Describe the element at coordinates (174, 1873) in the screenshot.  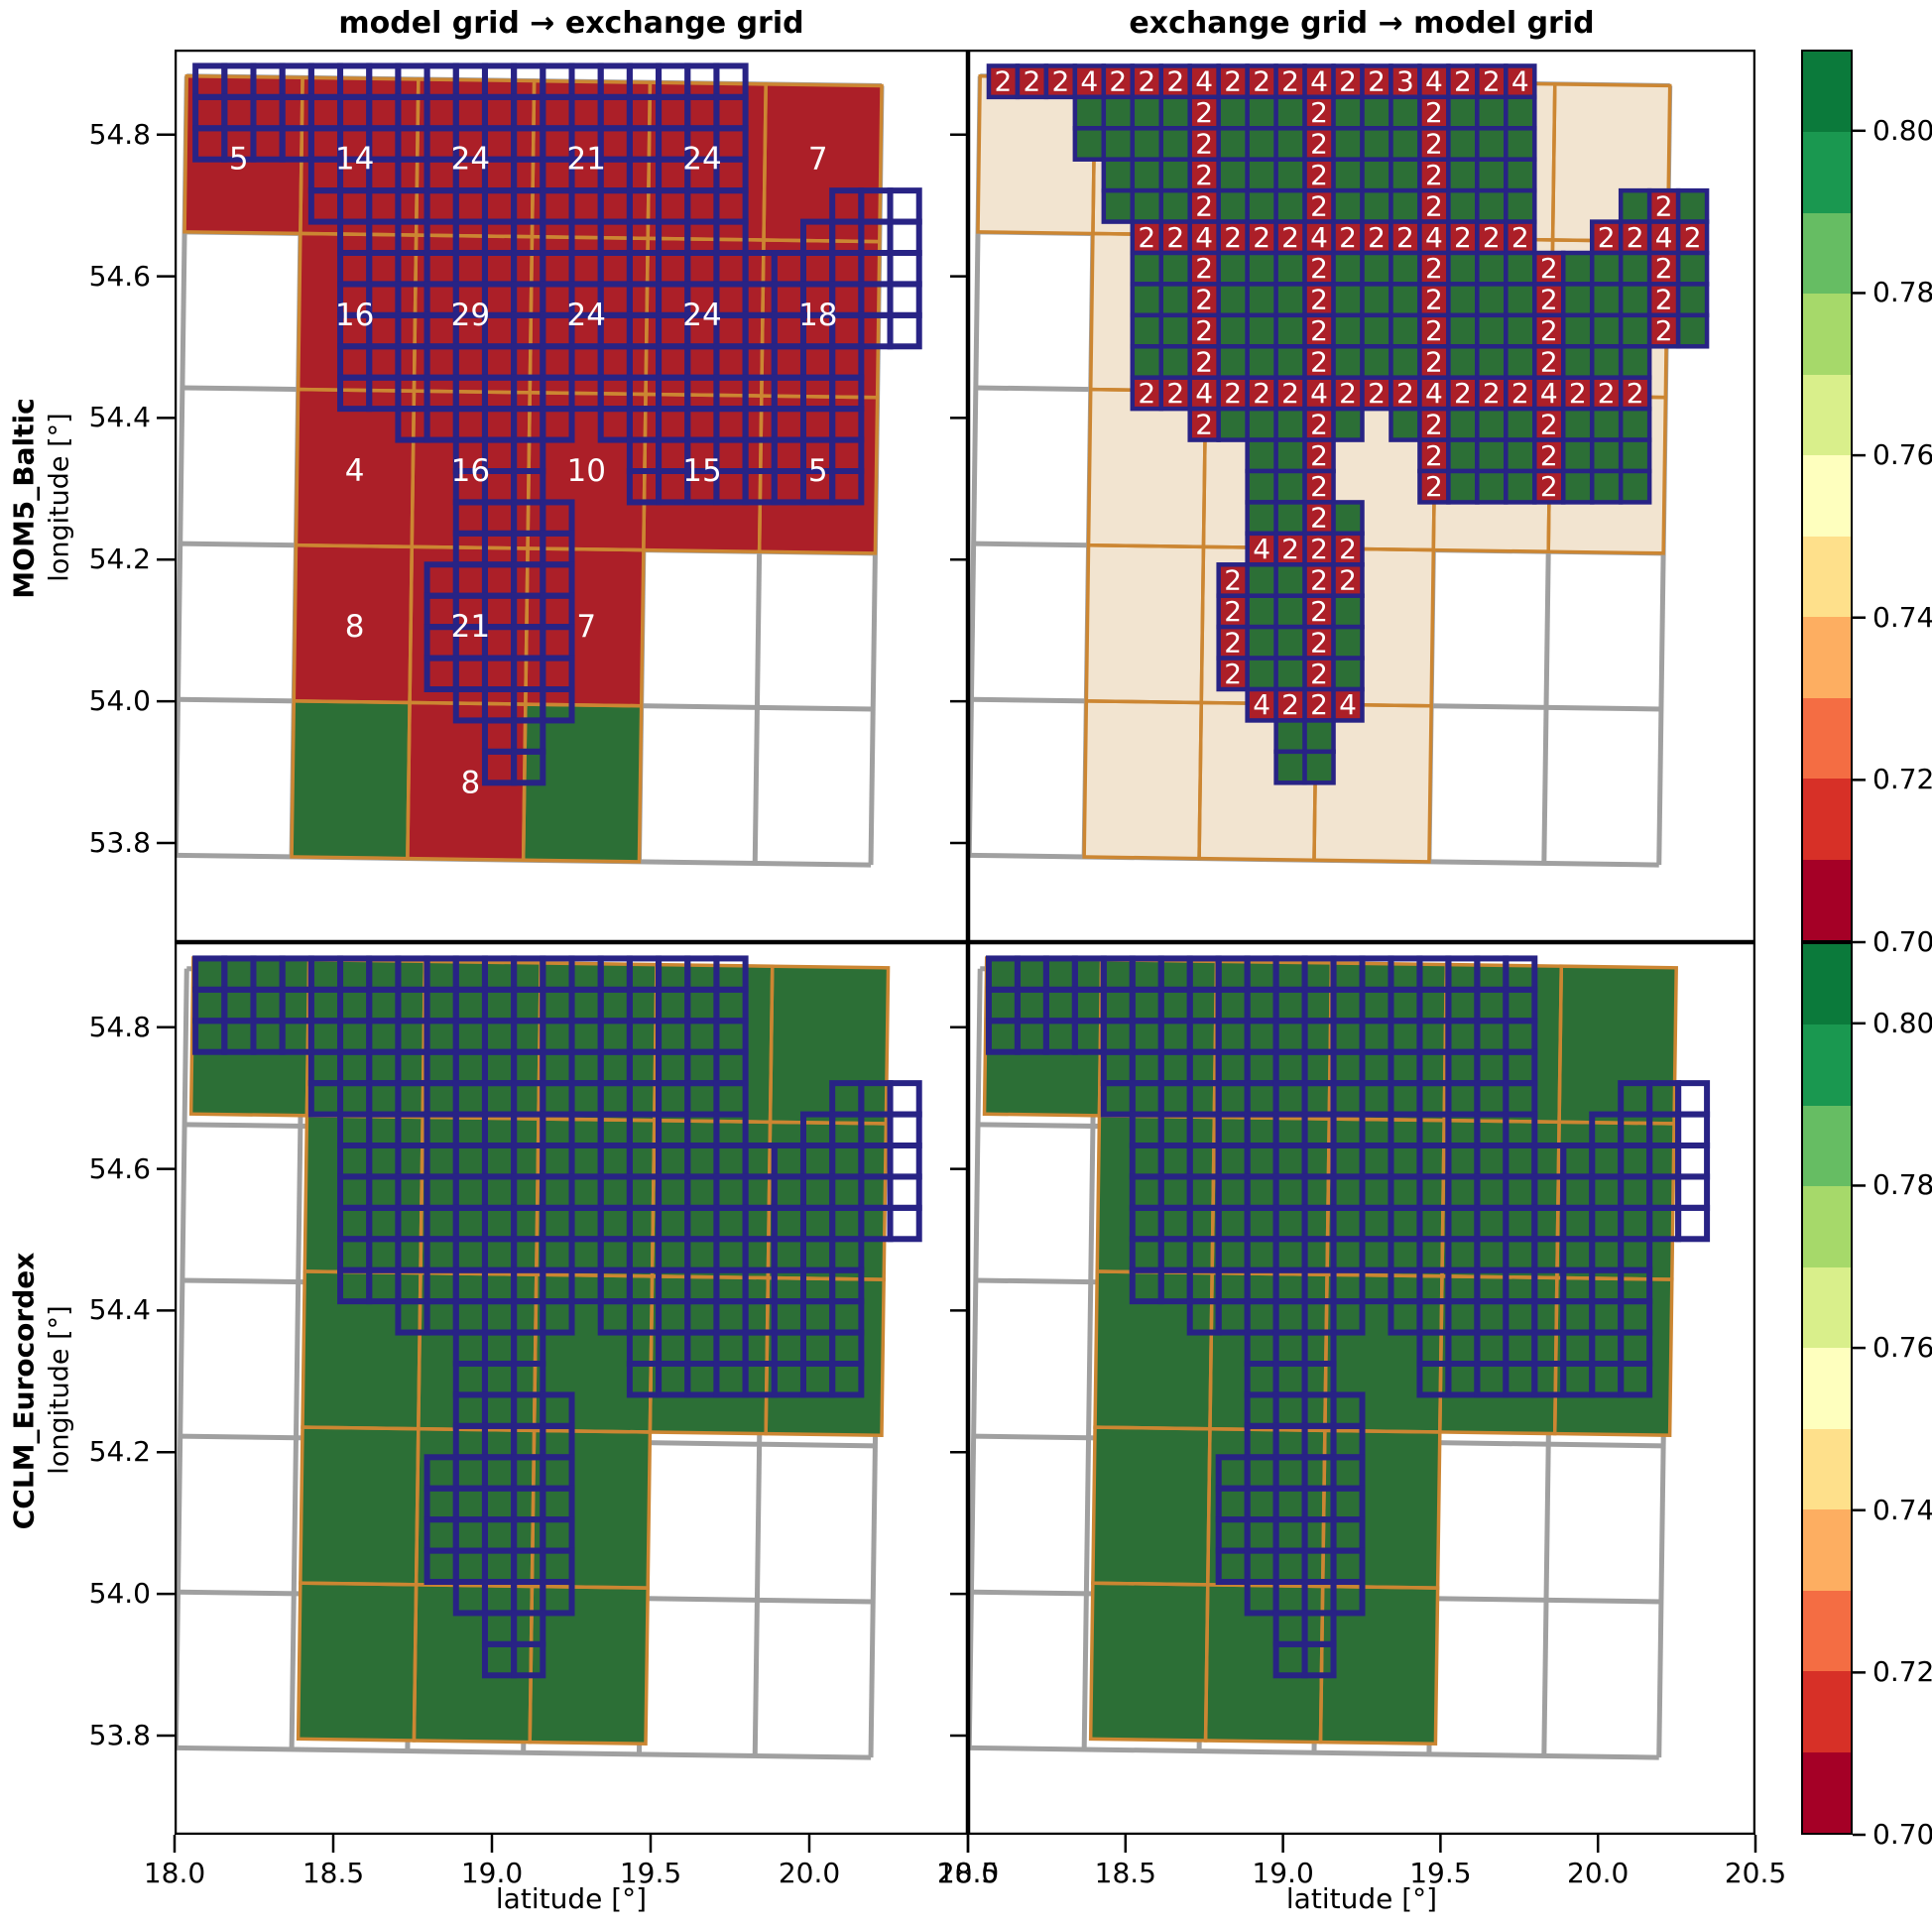
I see `x-tick-label: 18.0` at that location.